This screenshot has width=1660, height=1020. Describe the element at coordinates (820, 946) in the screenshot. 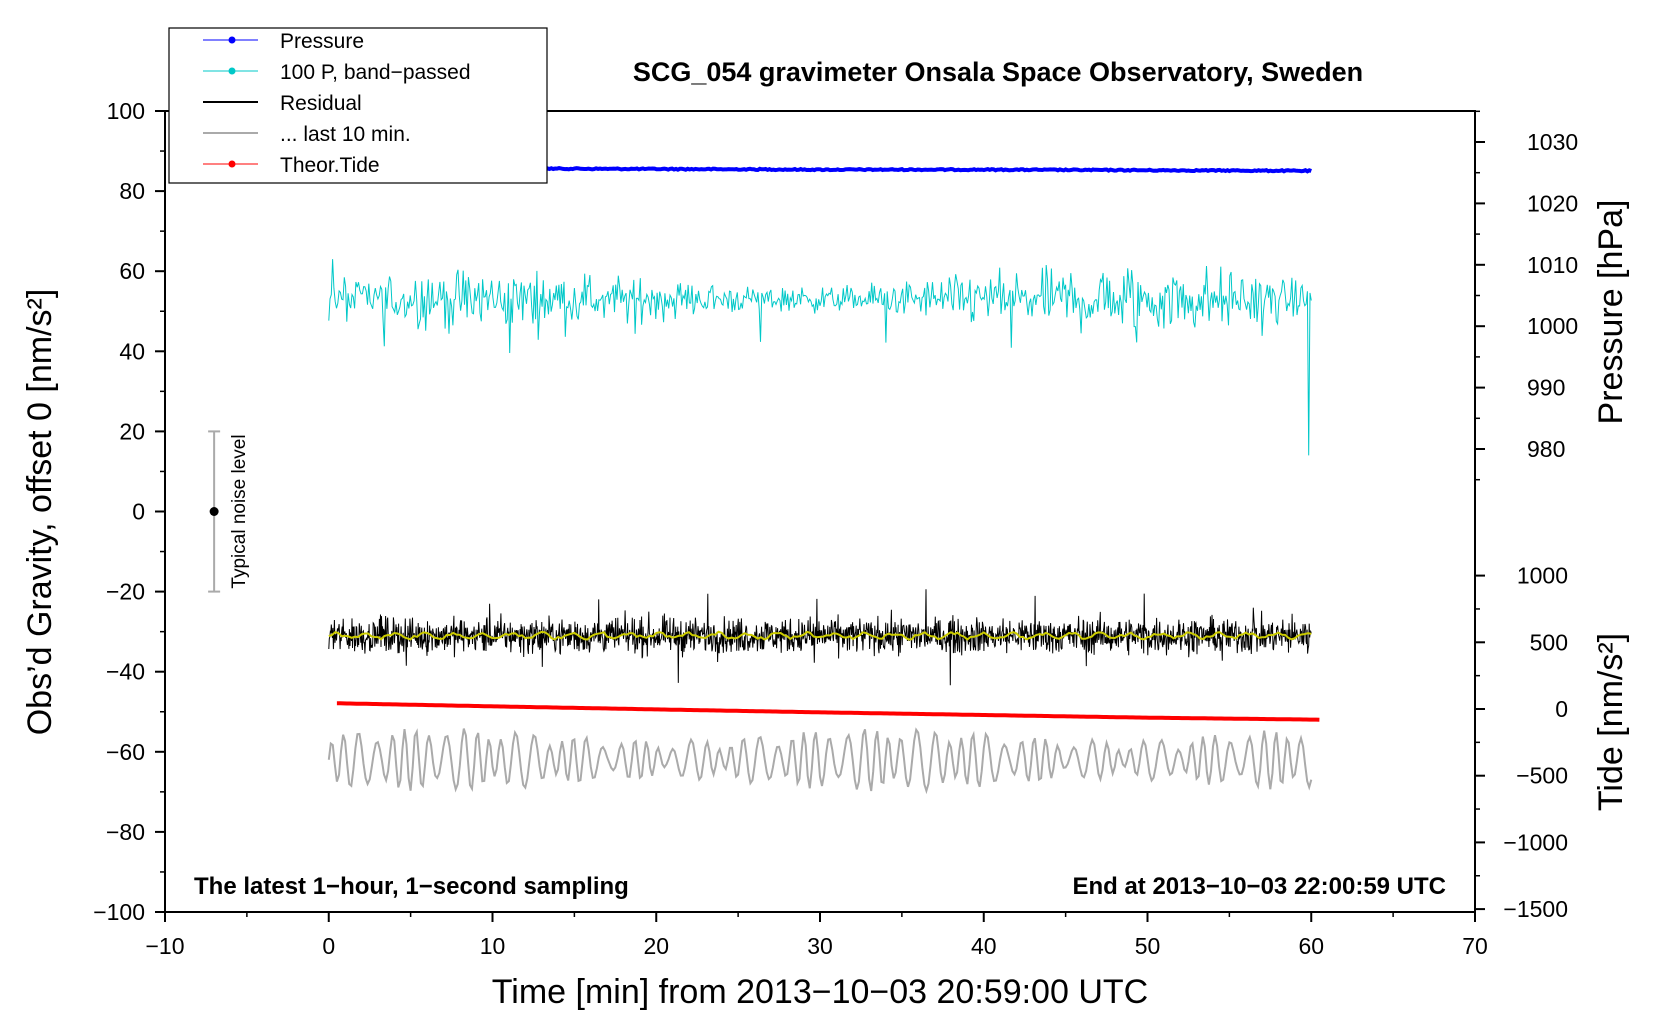

I see `x-tick-label: 30` at that location.